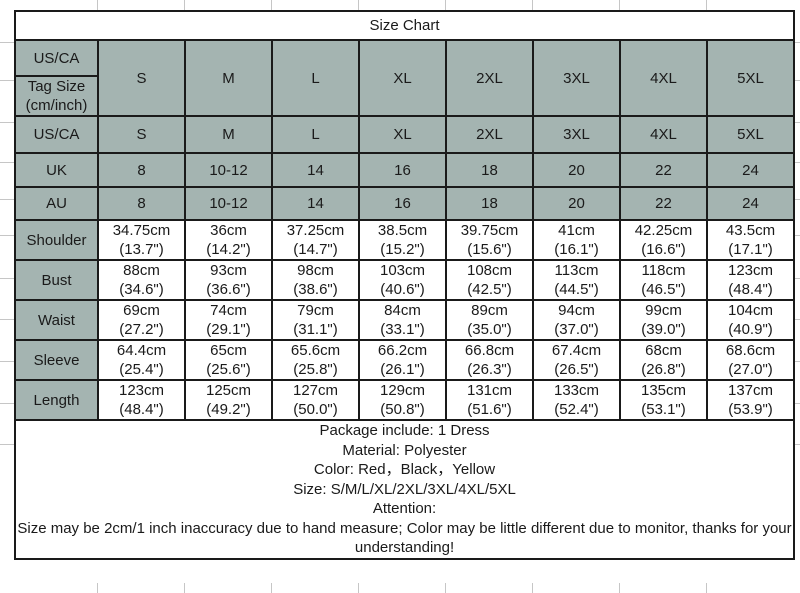 This screenshot has width=800, height=593. I want to click on measure-in: (25.4"), so click(141, 369).